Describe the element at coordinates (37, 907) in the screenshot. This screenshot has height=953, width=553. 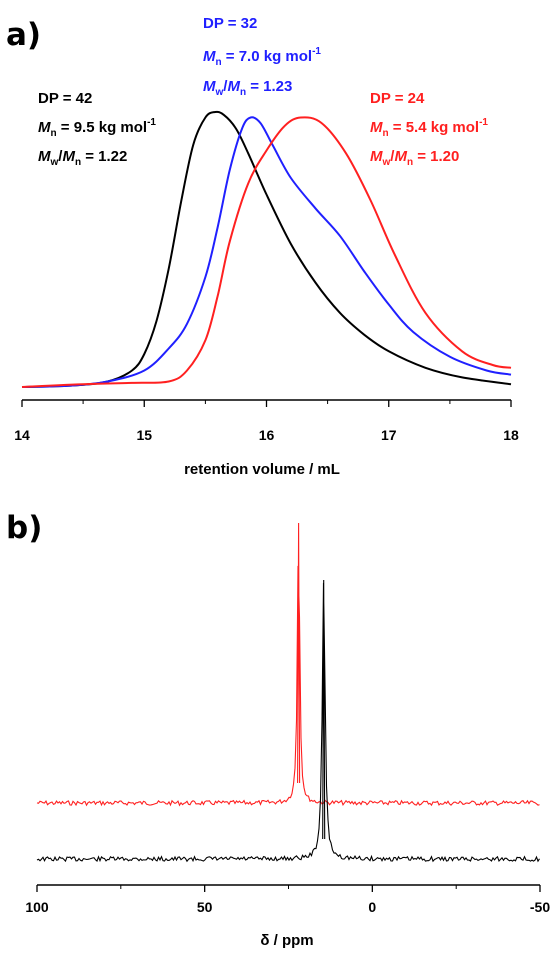
I see `x-tick-label: 100` at that location.